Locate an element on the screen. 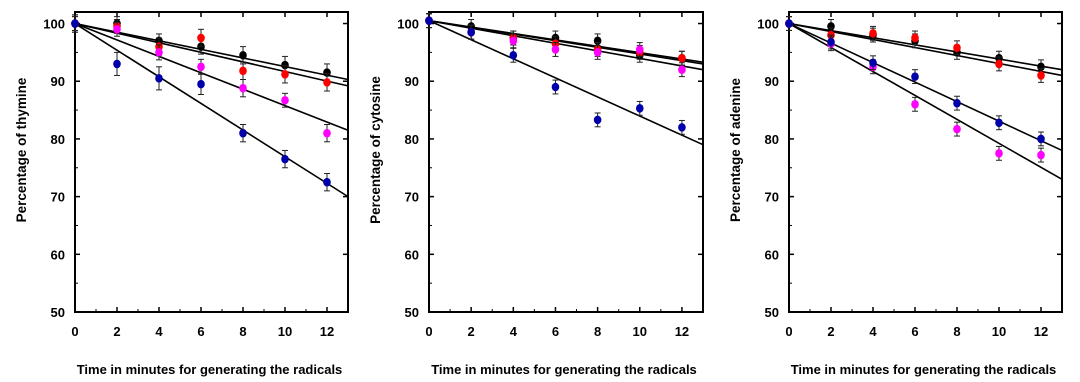 Image resolution: width=1080 pixels, height=382 pixels. y-axis-label: Percentage of cytosine is located at coordinates (375, 150).